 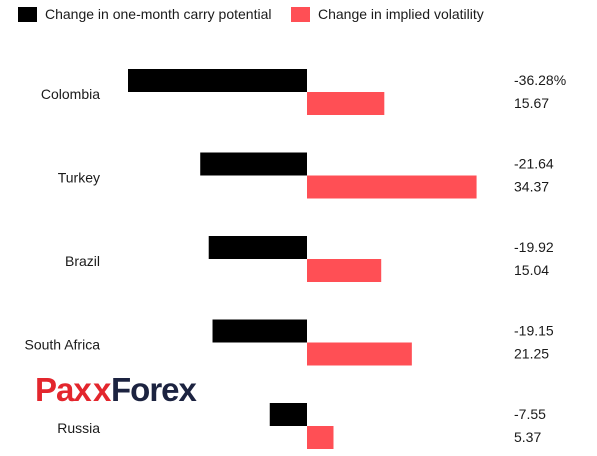 I want to click on category-label-brazil: Brazil, so click(x=82, y=261).